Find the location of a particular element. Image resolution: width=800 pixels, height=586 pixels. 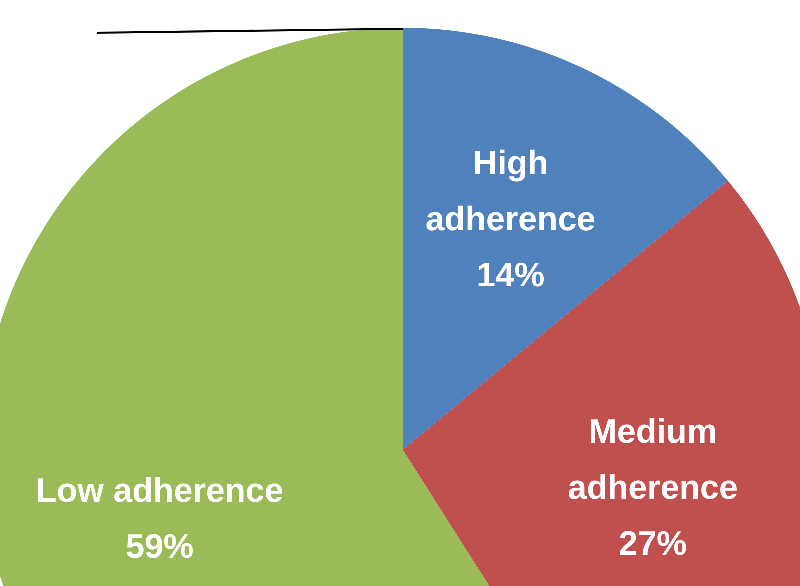

slice-label: Low adherence is located at coordinates (160, 491).